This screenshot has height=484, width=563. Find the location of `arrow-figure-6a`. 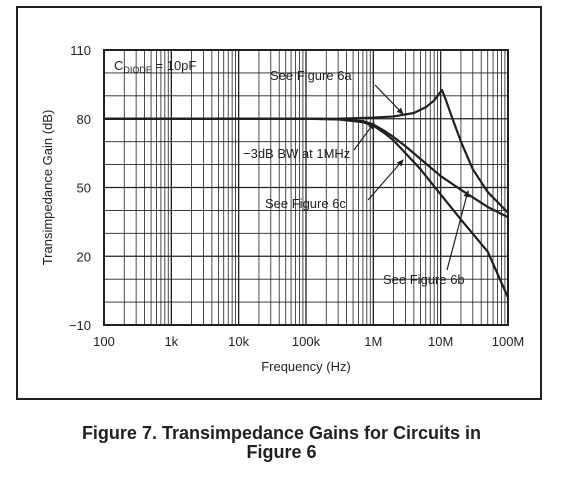

arrow-figure-6a is located at coordinates (389, 99).